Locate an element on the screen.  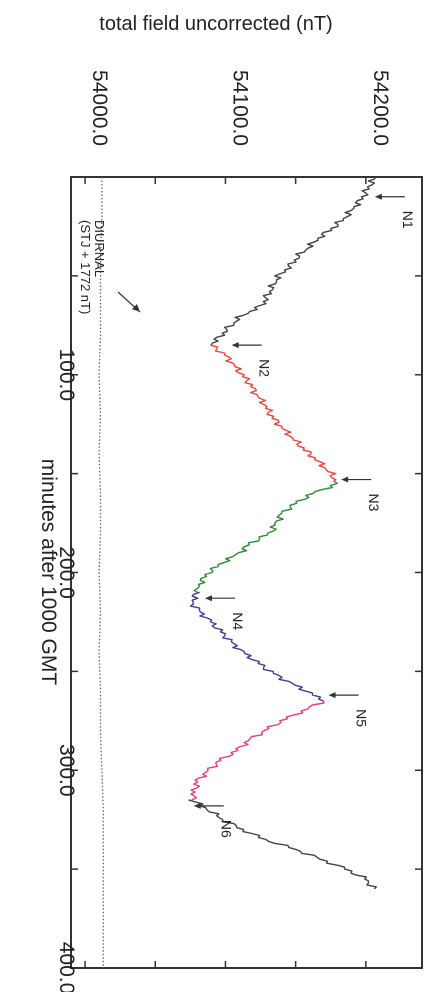
diurnal-line is located at coordinates (101, 572).